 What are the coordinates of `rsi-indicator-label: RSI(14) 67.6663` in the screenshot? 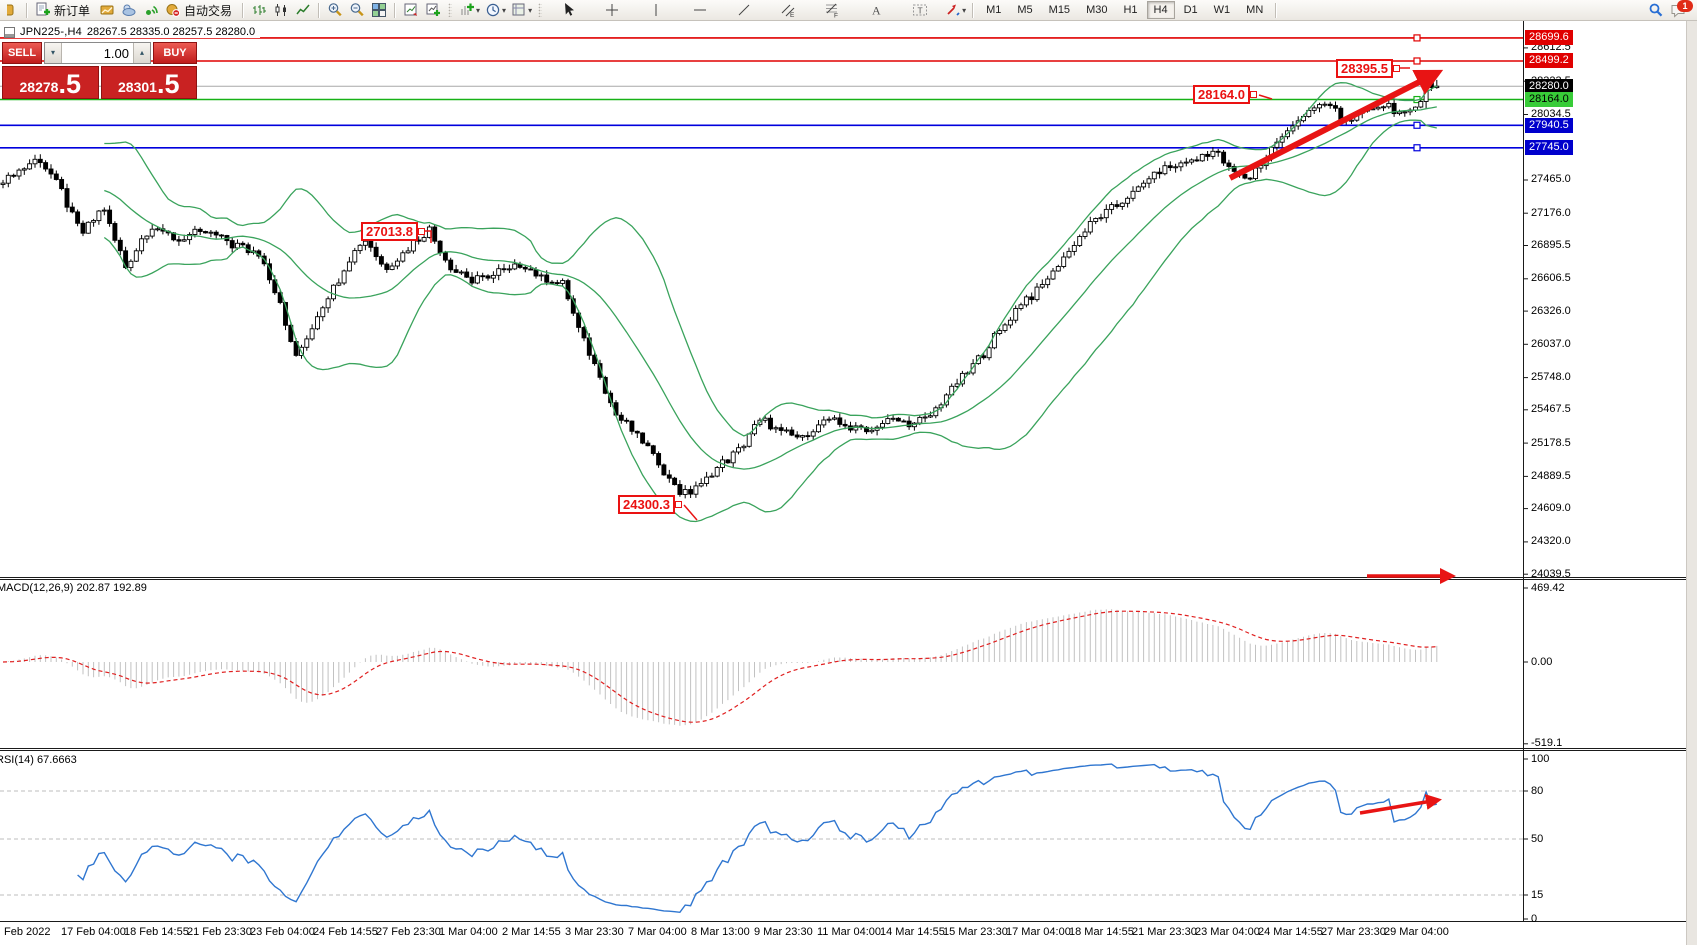 It's located at (38, 760).